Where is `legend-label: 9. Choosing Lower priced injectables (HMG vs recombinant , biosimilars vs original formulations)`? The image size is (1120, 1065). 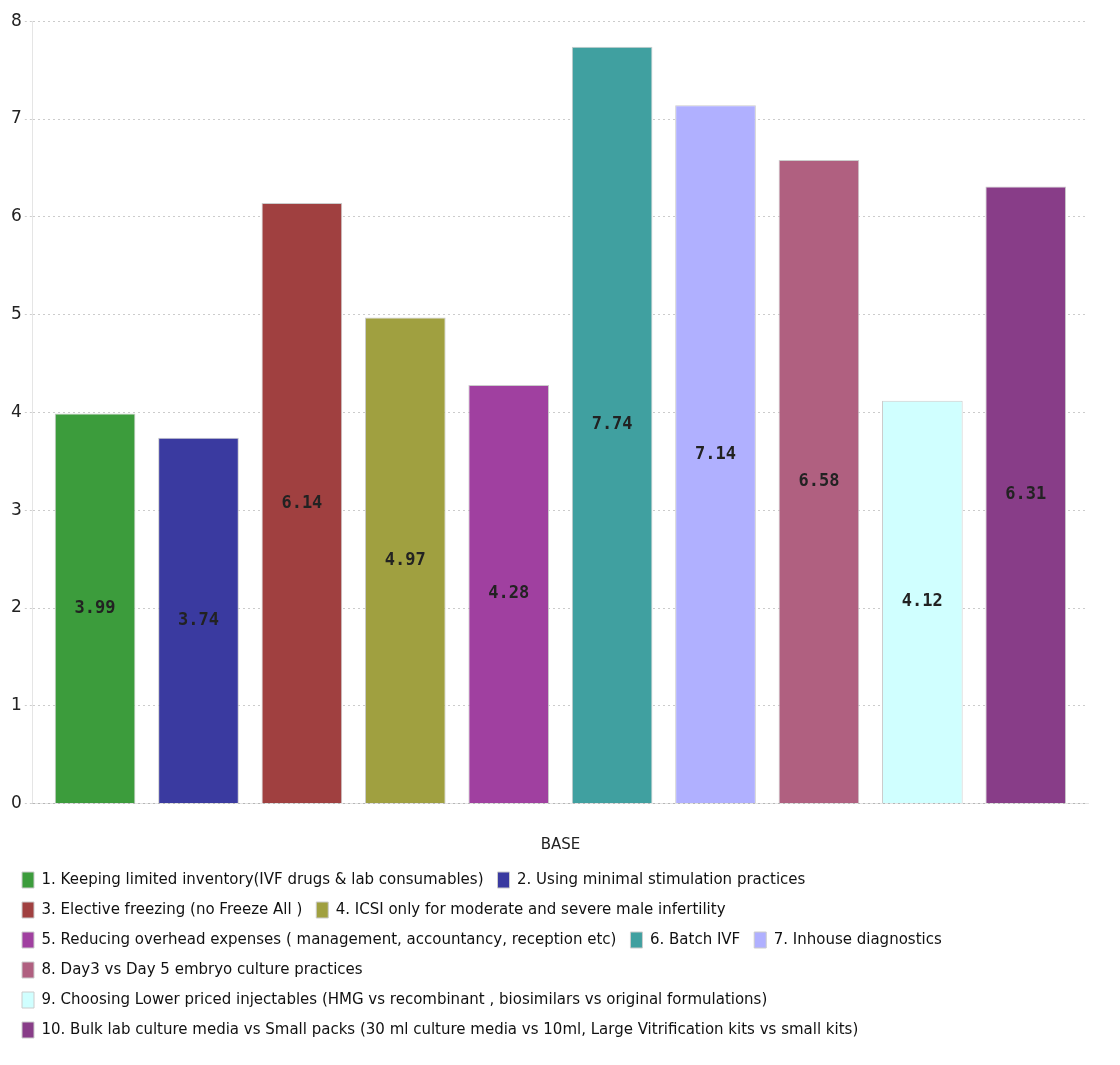
legend-label: 9. Choosing Lower priced injectables (HMG vs recombinant , biosimilars vs original formulations) is located at coordinates (404, 998).